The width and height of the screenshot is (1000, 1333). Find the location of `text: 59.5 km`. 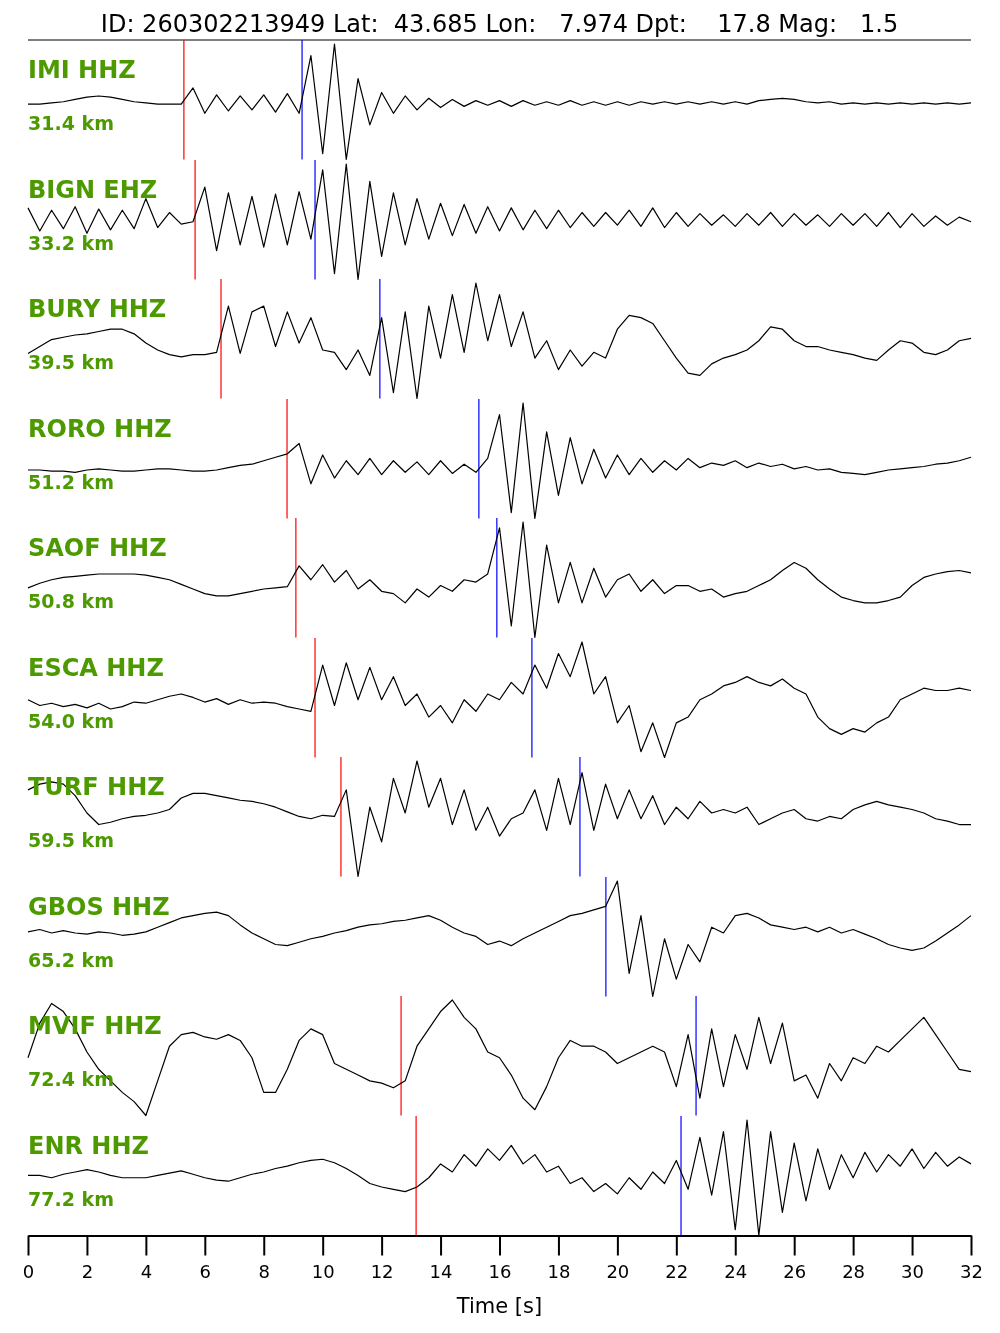

text: 59.5 km is located at coordinates (71, 840).